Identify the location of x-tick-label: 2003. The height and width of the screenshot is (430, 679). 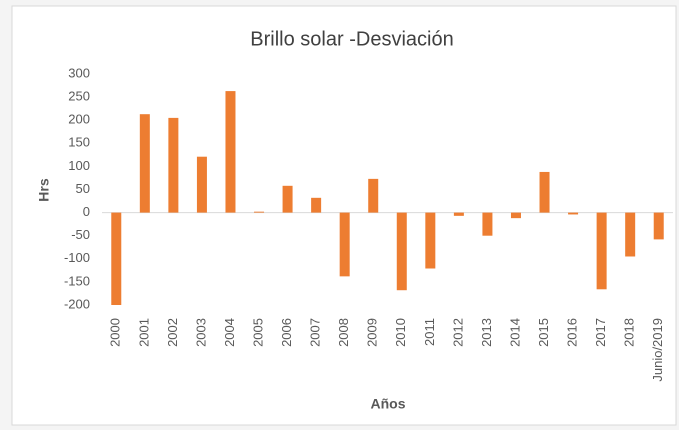
(200, 332).